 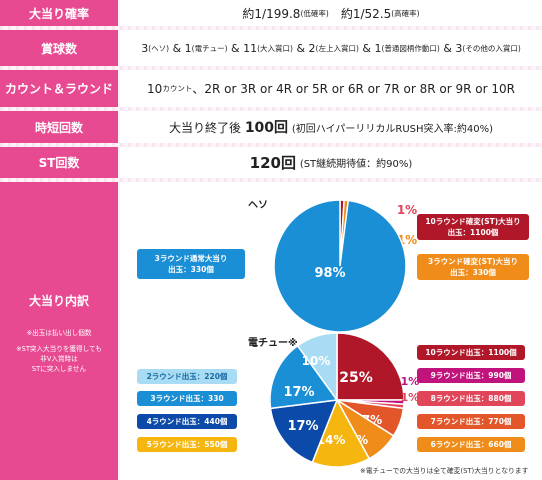 I want to click on heso-box-10r: 10ラウンド確変(ST)大当り 出玉：1100個, so click(x=473, y=227).